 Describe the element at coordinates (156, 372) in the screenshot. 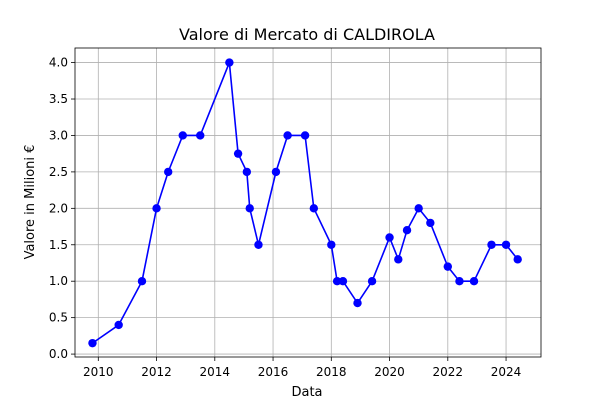

I see `x-tick-label: 2012` at that location.